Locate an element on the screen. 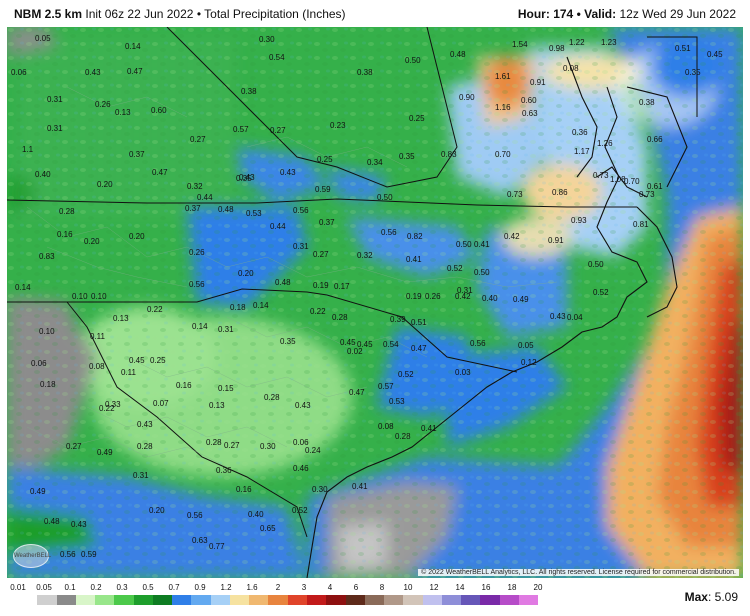 This screenshot has height=616, width=750. precip-value-label: 0.59 is located at coordinates (89, 554).